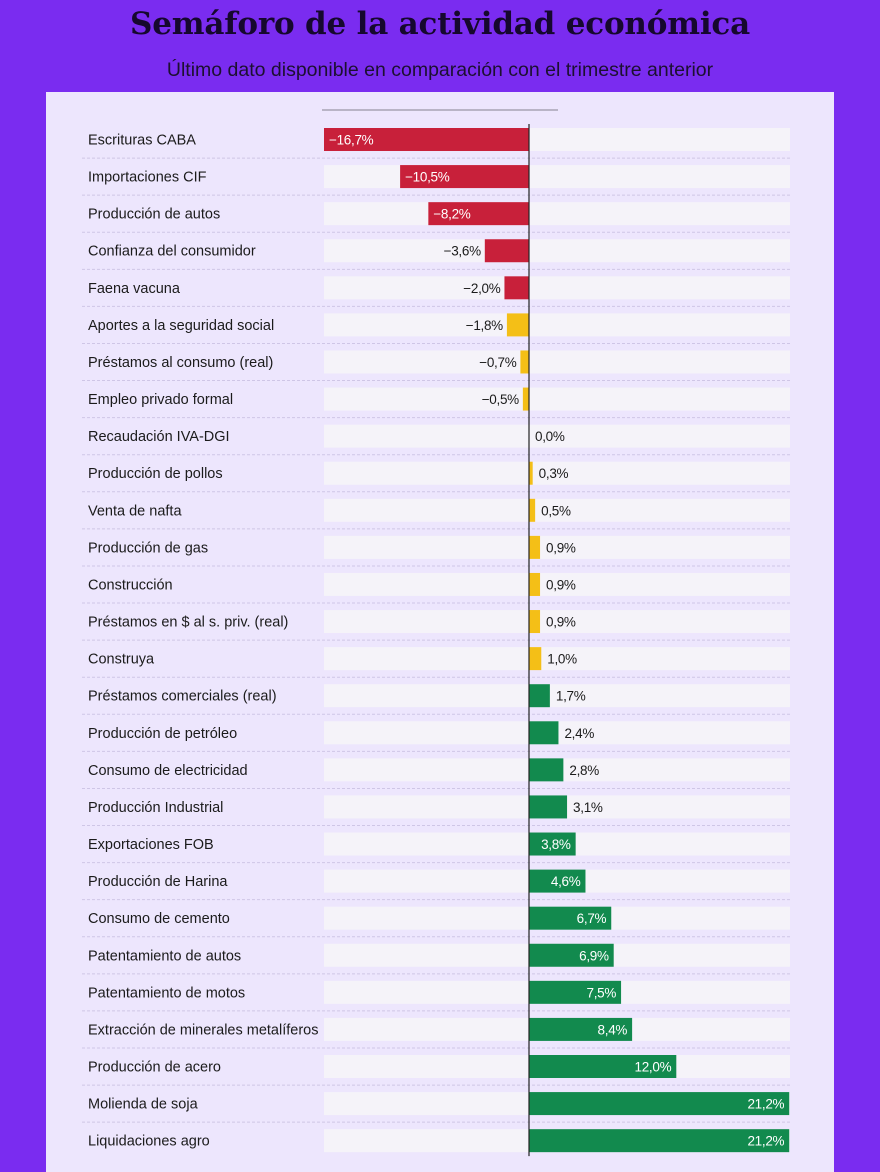  What do you see at coordinates (440, 24) in the screenshot?
I see `chart-title: Semáforo de la actividad económica` at bounding box center [440, 24].